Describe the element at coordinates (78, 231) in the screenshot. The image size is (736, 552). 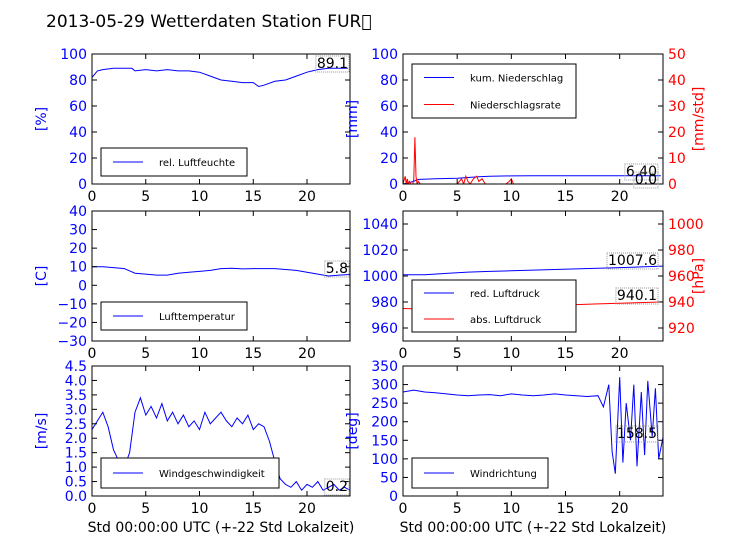
I see `y-tick-label-temperature-6: 30` at that location.